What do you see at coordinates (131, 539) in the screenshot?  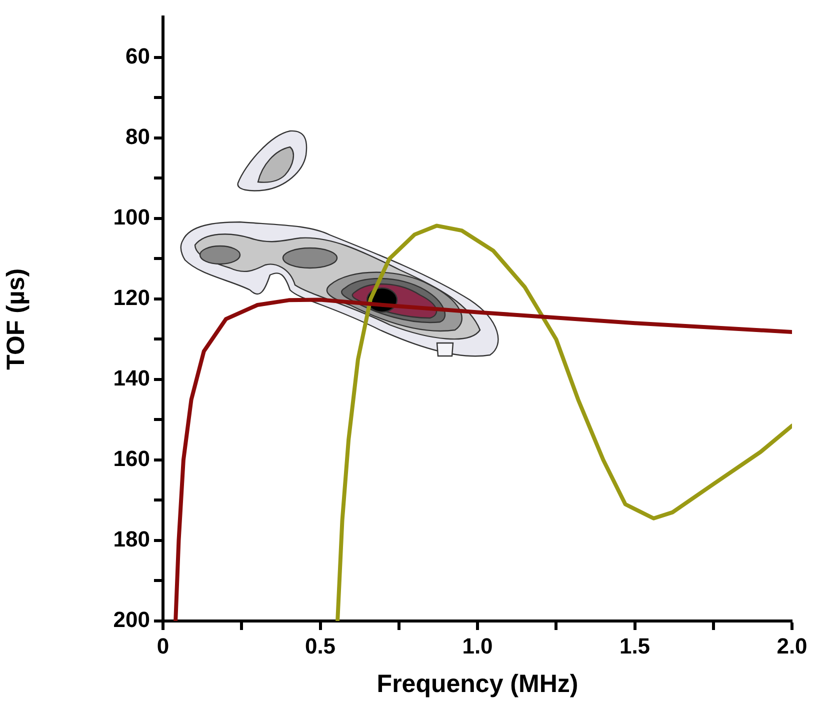 I see `y-tick-label: 180` at bounding box center [131, 539].